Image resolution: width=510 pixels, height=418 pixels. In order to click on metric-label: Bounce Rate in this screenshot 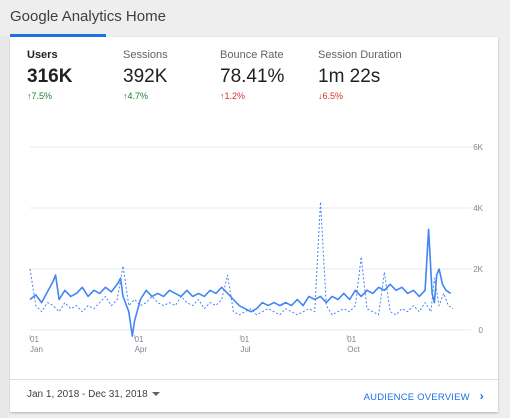, I will do `click(252, 55)`.